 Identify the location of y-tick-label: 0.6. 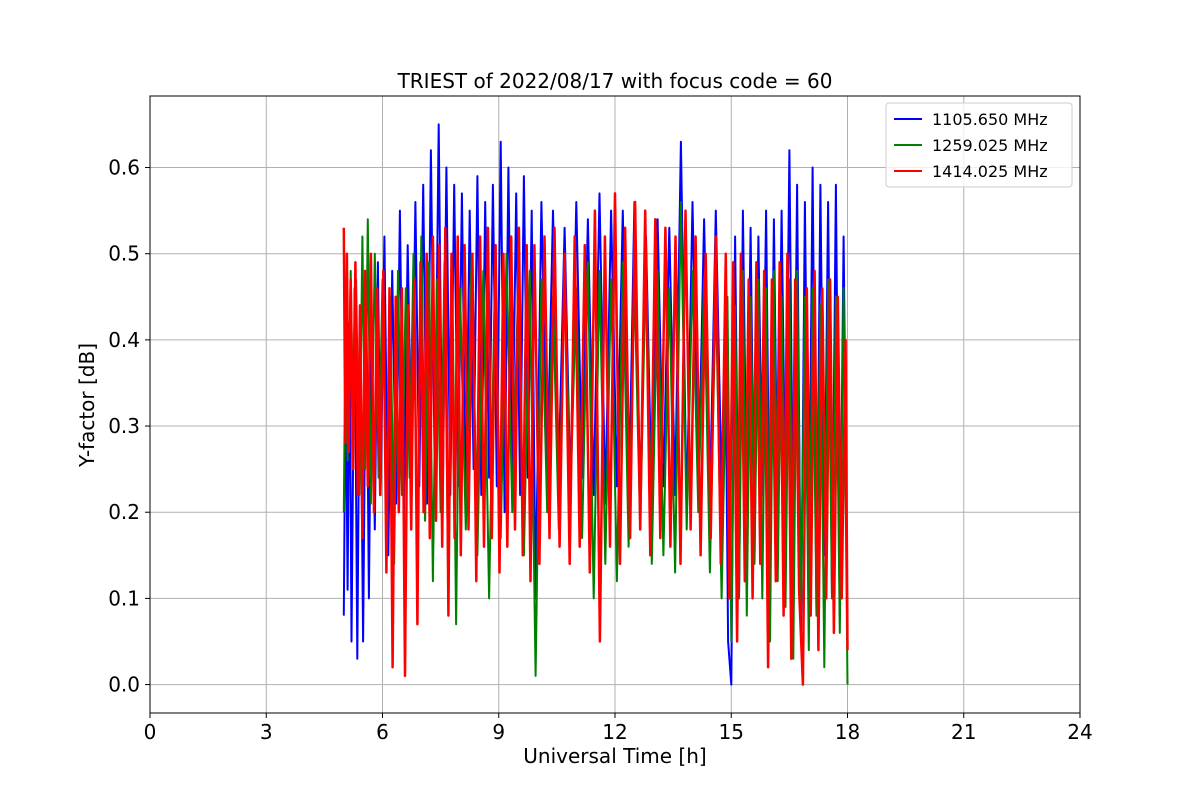
(124, 168).